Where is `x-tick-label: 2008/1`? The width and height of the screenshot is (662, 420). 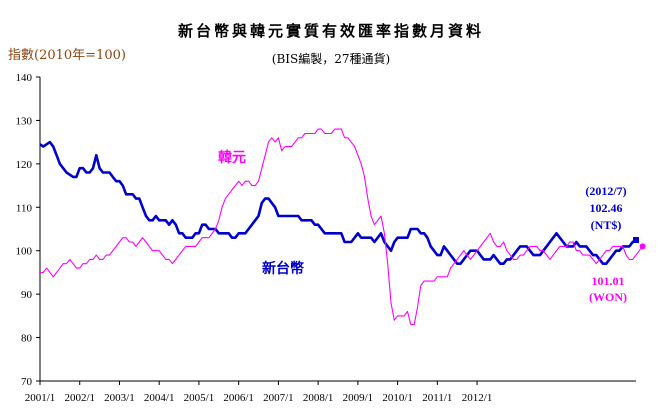
x-tick-label: 2008/1 is located at coordinates (318, 398).